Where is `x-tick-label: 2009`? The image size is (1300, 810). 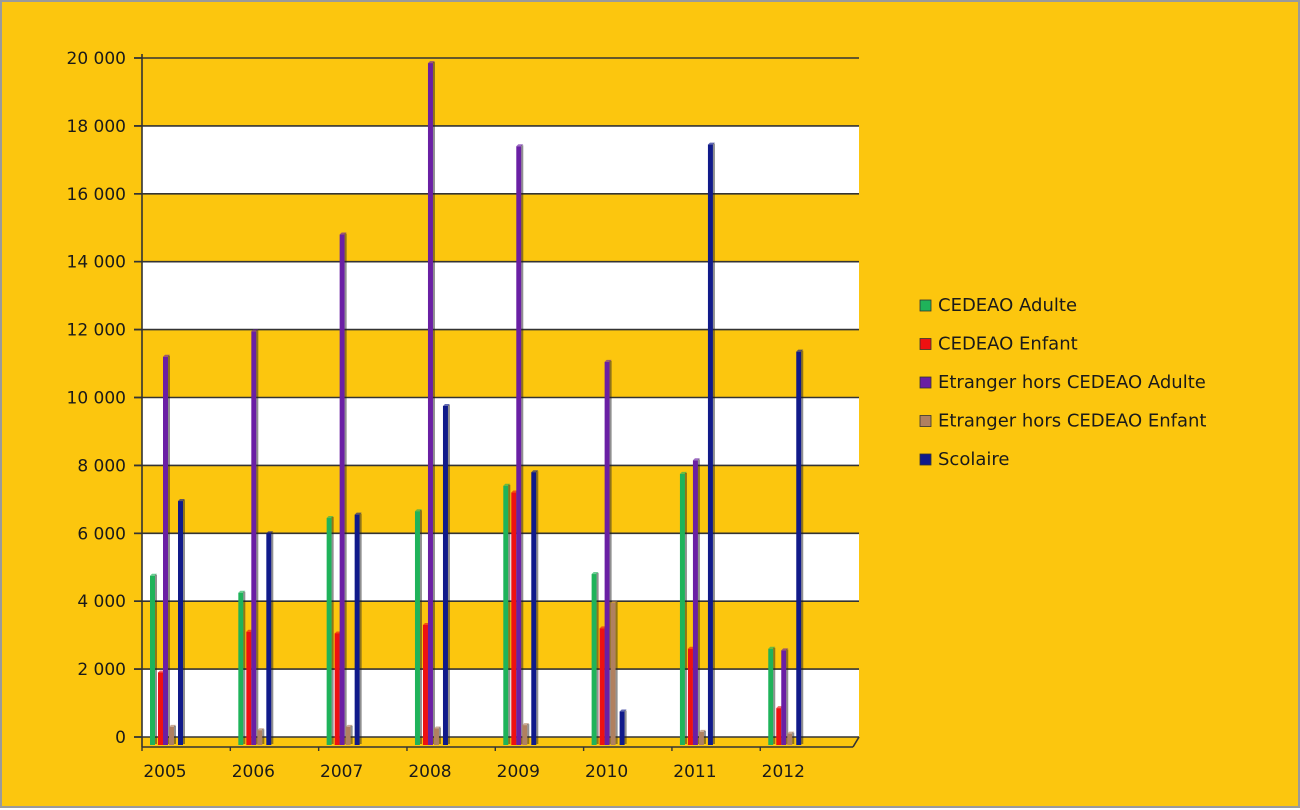 x-tick-label: 2009 is located at coordinates (518, 772).